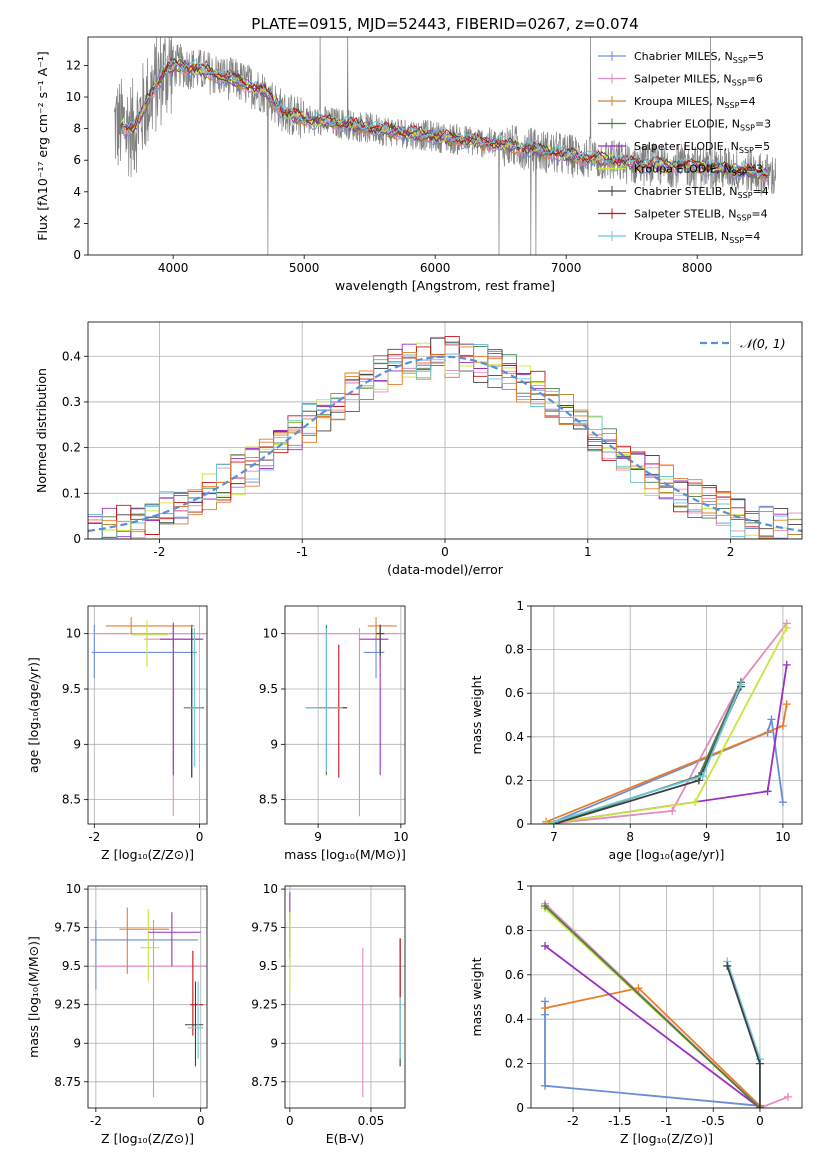 The width and height of the screenshot is (819, 1170). What do you see at coordinates (683, 79) in the screenshot?
I see `legend-label-text: Salpeter MILES, N` at bounding box center [683, 79].